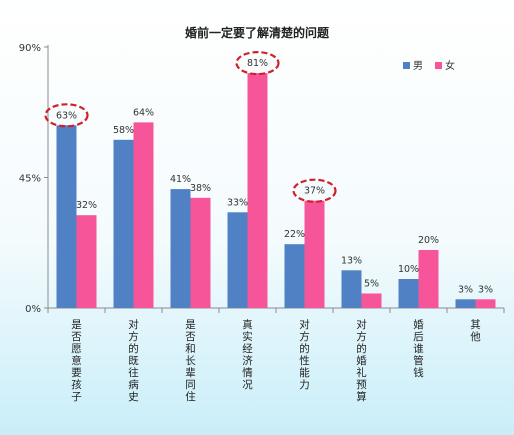 This screenshot has height=435, width=514. What do you see at coordinates (33, 309) in the screenshot?
I see `y-tick-label: 0%` at bounding box center [33, 309].